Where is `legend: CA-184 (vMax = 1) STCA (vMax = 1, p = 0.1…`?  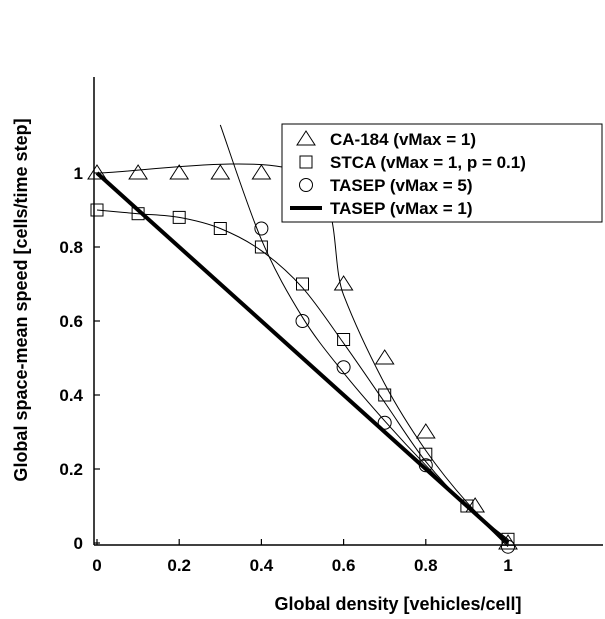
legend: CA-184 (vMax = 1) STCA (vMax = 1, p = 0.1… is located at coordinates (442, 173).